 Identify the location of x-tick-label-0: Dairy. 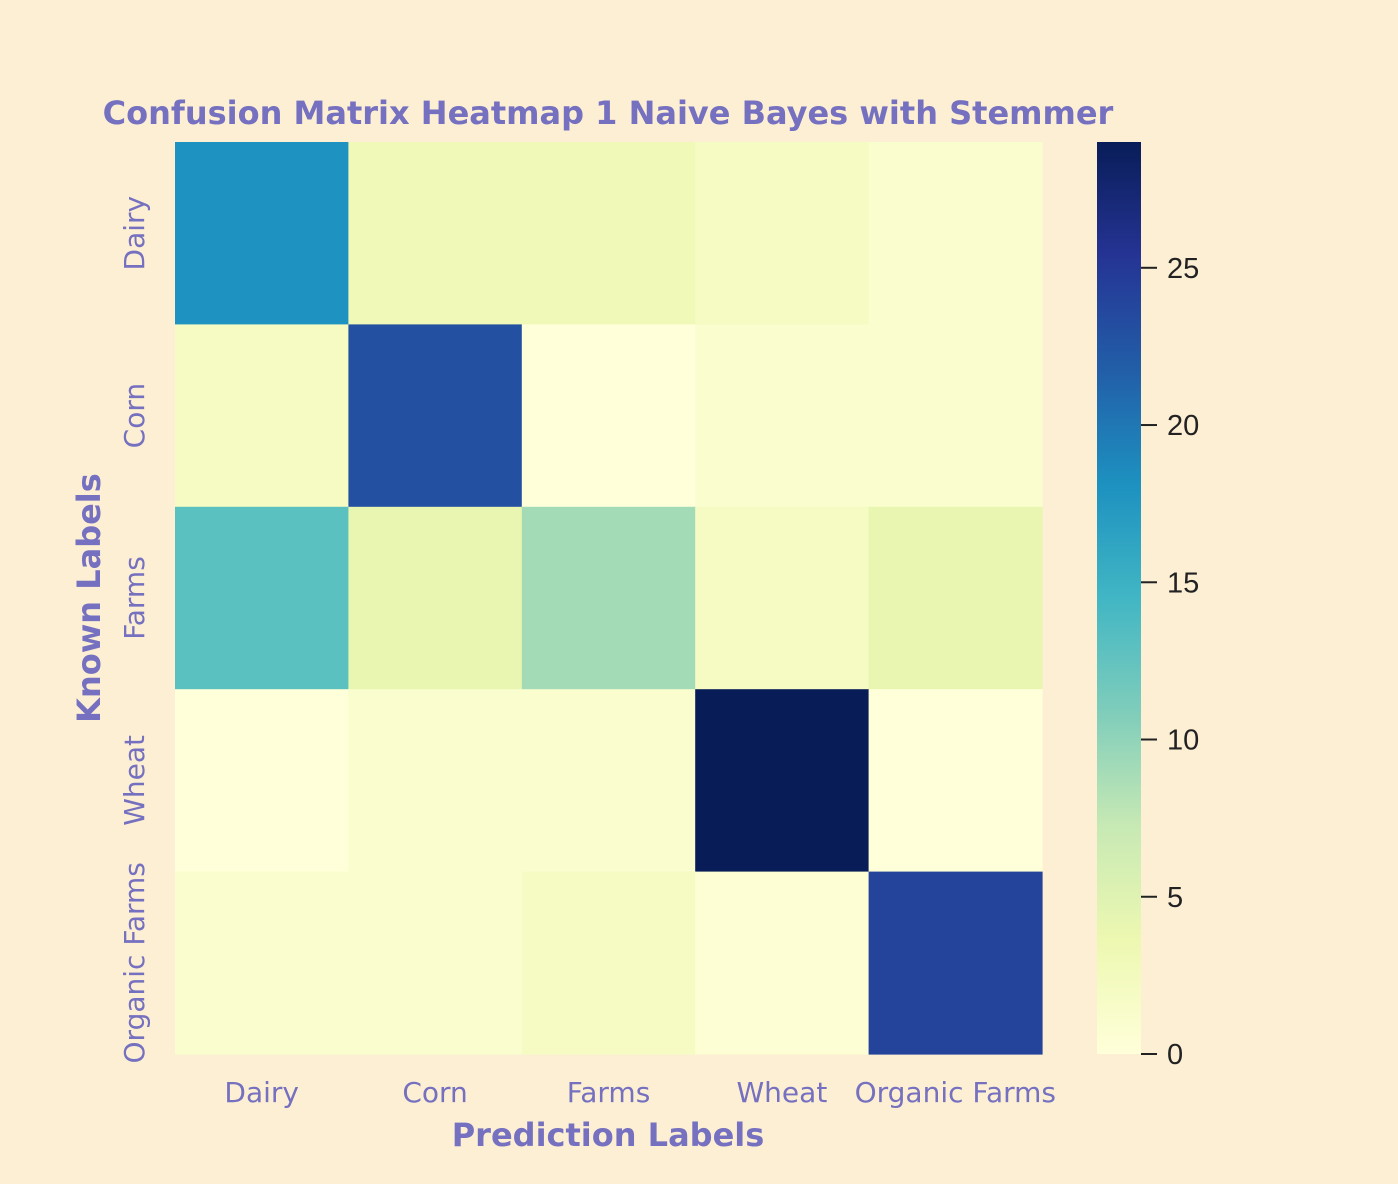
(261, 1092).